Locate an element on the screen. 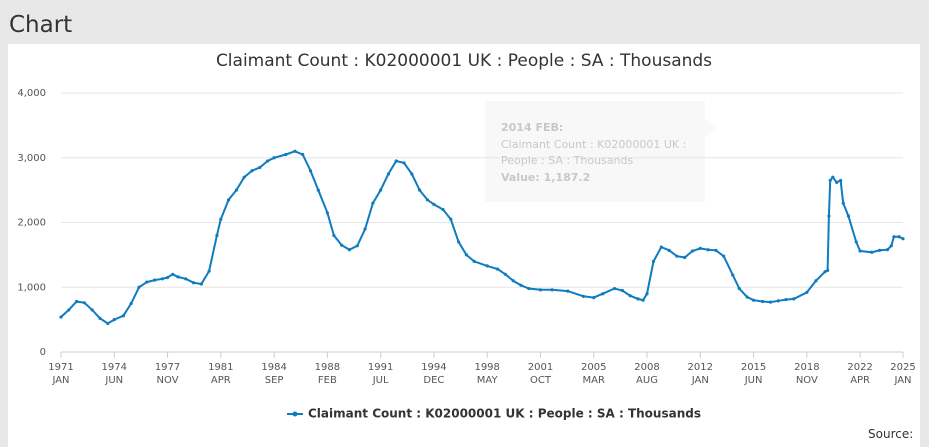 Image resolution: width=929 pixels, height=447 pixels. tooltip-series-line: People : SA : Thousands is located at coordinates (567, 160).